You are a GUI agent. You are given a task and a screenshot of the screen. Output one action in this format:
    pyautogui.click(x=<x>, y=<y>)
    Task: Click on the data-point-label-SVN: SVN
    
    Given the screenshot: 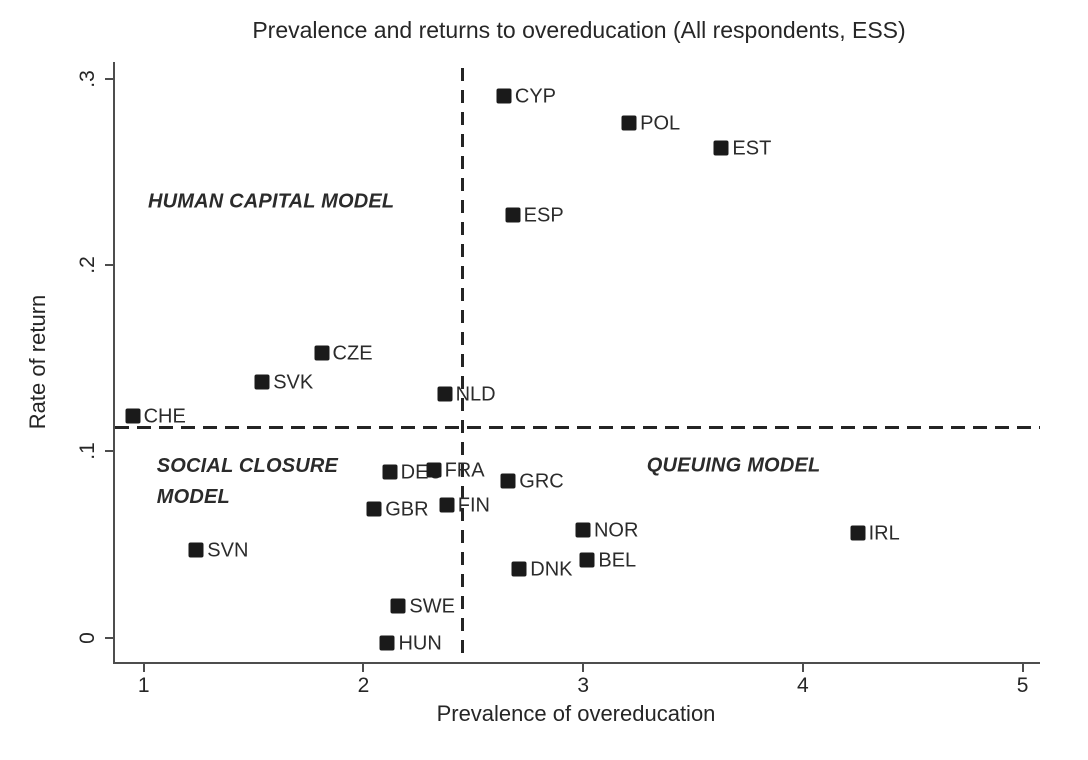 What is the action you would take?
    pyautogui.click(x=228, y=550)
    